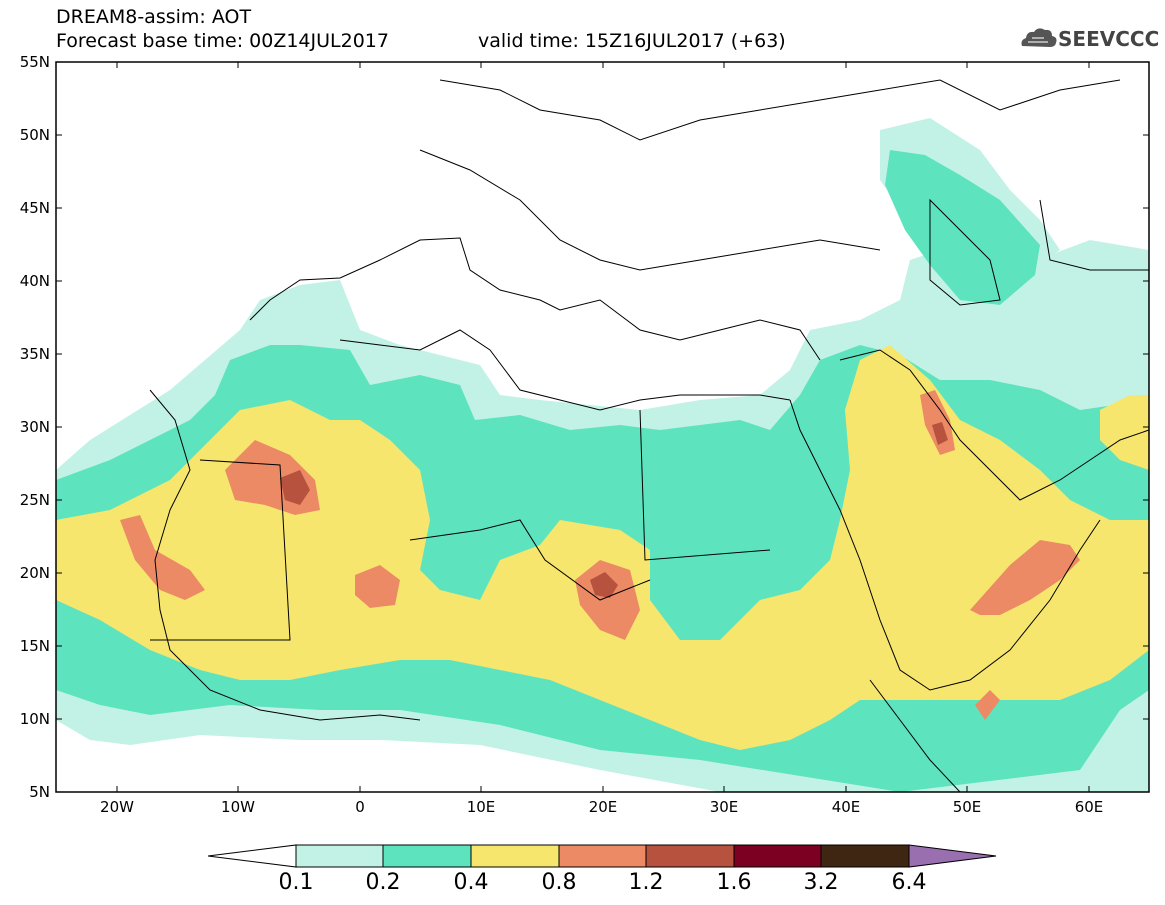  Describe the element at coordinates (35, 427) in the screenshot. I see `lat-label-30n: 30N` at that location.